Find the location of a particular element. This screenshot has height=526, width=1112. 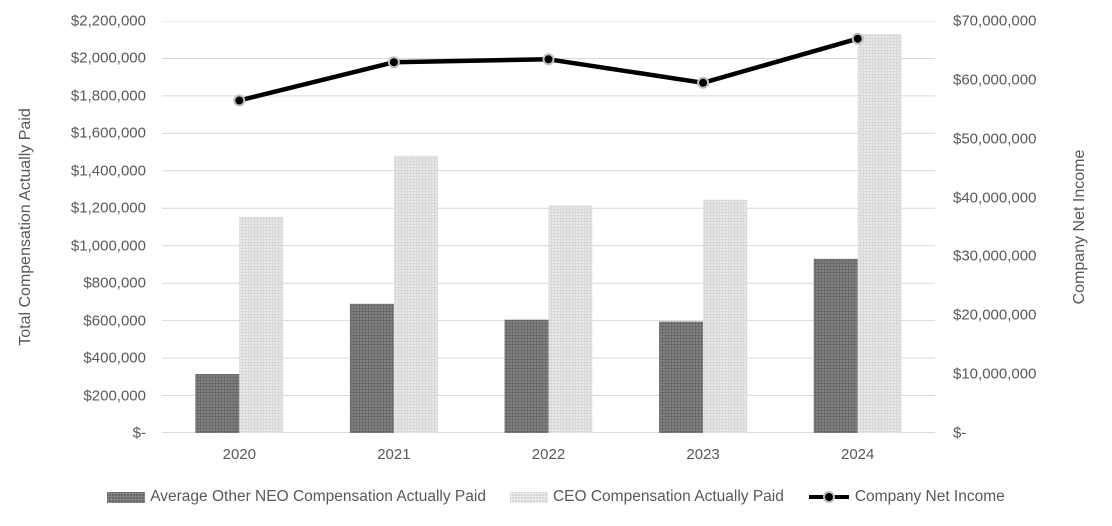

legend-item-ceo-compensation: CEO Compensation Actually Paid is located at coordinates (646, 497).